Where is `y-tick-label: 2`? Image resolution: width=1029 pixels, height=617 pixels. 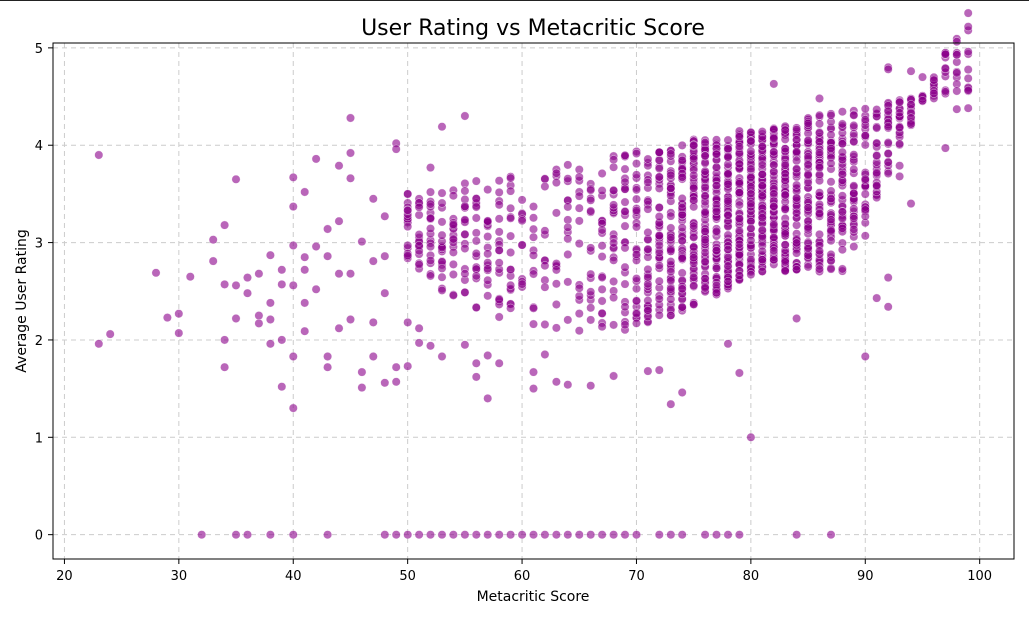
y-tick-label: 2 is located at coordinates (39, 341).